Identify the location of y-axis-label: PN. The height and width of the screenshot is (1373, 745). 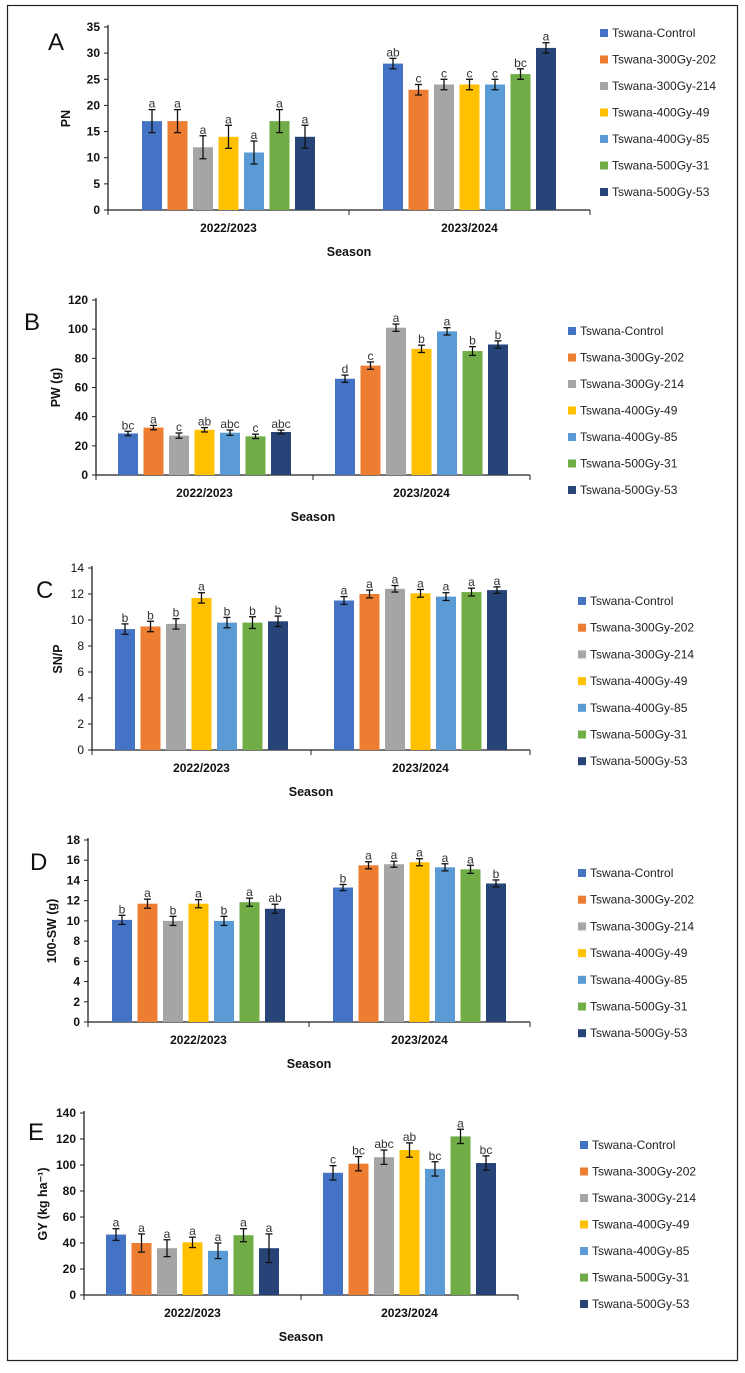
(66, 118).